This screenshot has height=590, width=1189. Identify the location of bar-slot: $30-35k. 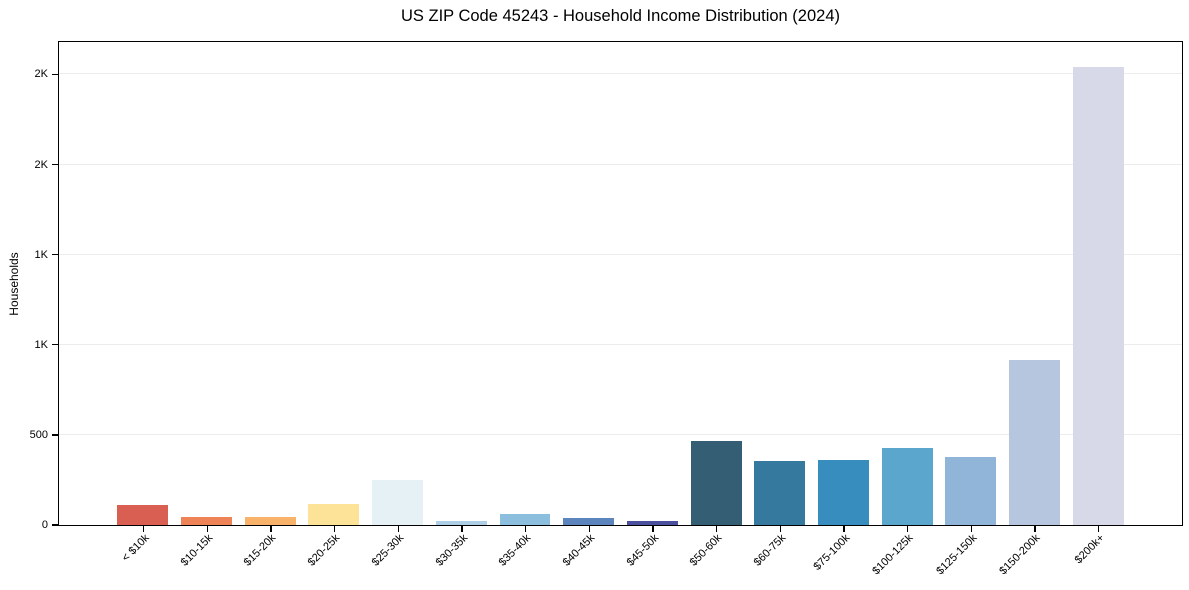
(461, 305).